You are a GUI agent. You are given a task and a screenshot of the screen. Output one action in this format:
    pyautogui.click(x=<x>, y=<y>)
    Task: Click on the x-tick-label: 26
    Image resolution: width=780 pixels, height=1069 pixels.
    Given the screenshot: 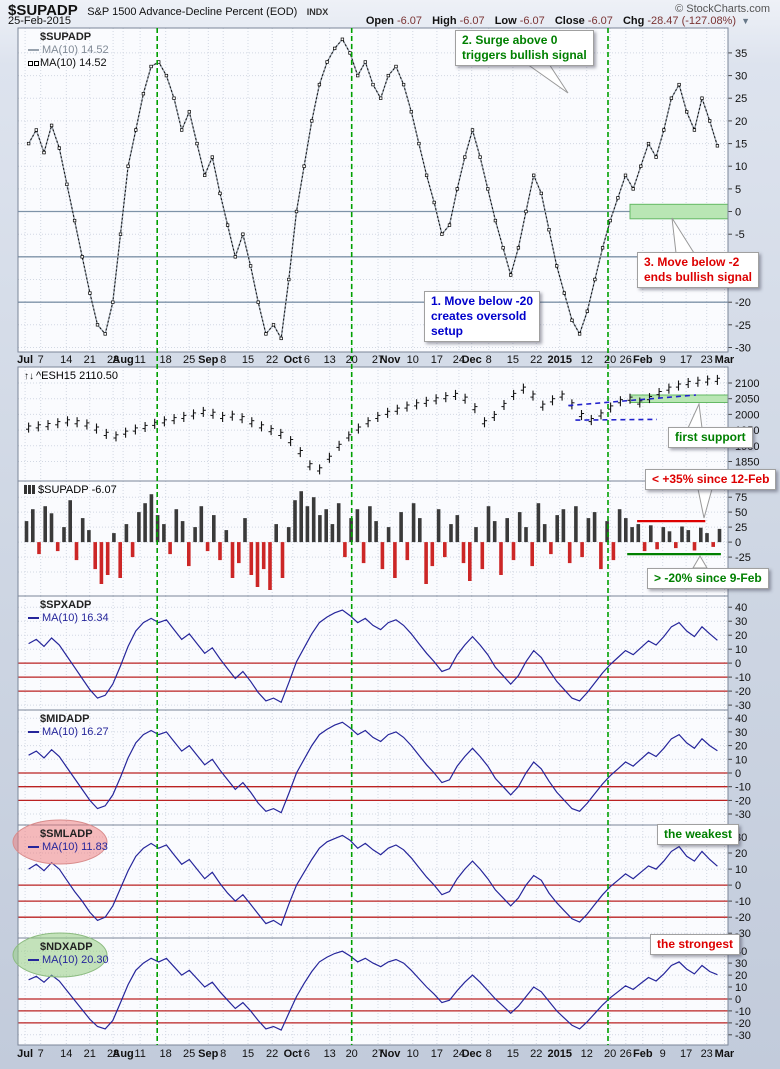 What is the action you would take?
    pyautogui.click(x=625, y=1054)
    